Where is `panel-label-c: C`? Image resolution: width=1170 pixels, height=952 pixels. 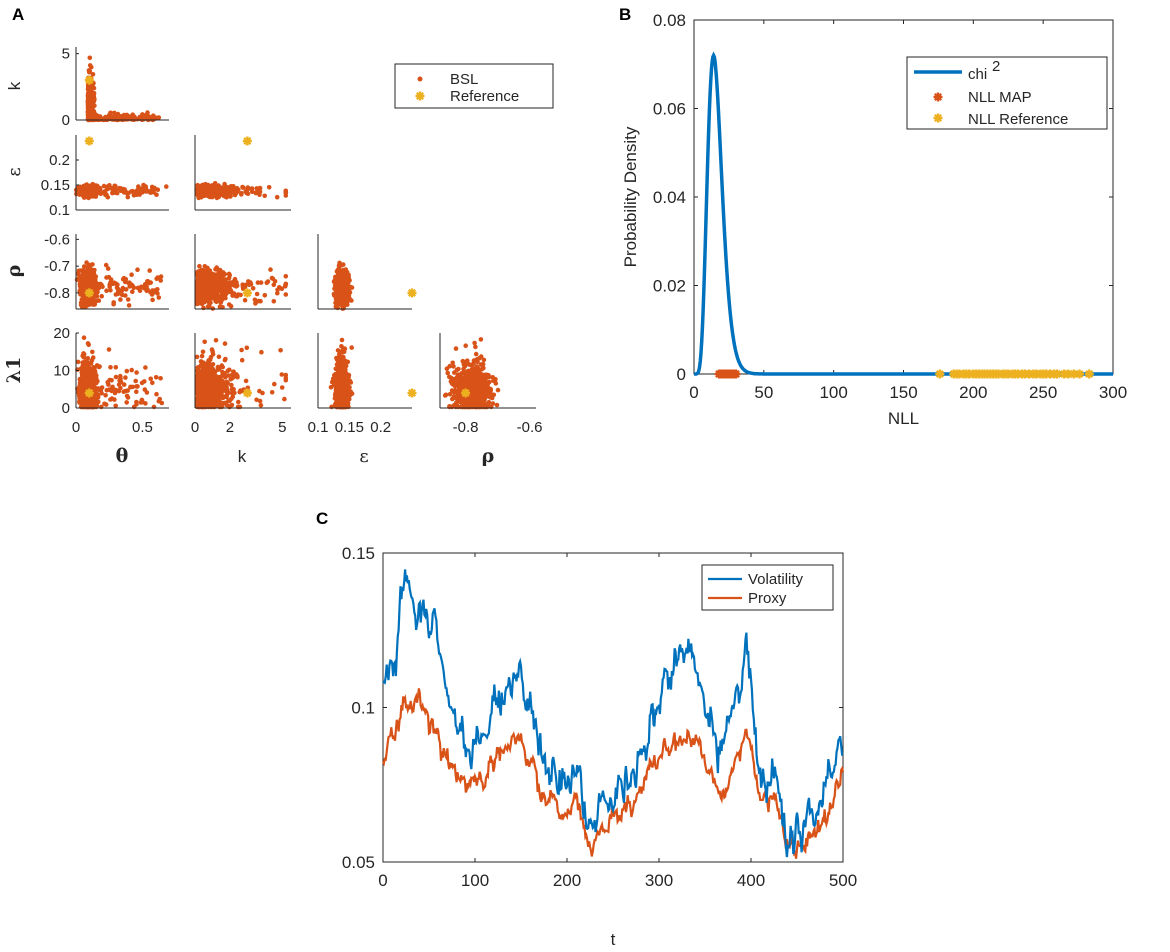 panel-label-c: C is located at coordinates (322, 518).